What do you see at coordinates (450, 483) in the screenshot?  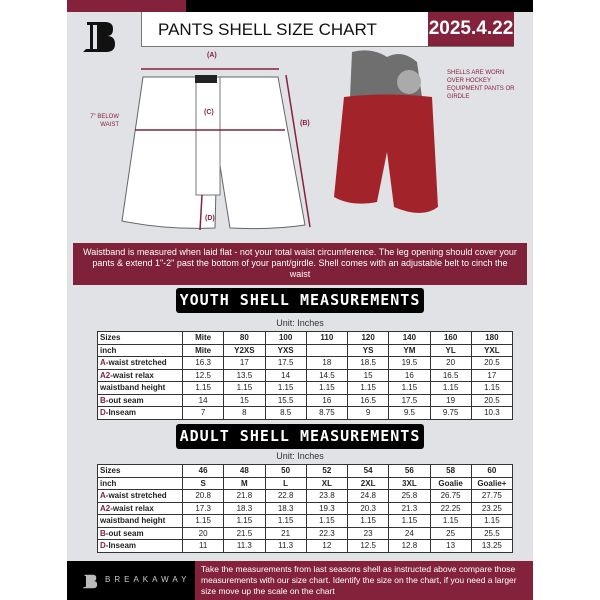 I see `table-cell: Goalie` at bounding box center [450, 483].